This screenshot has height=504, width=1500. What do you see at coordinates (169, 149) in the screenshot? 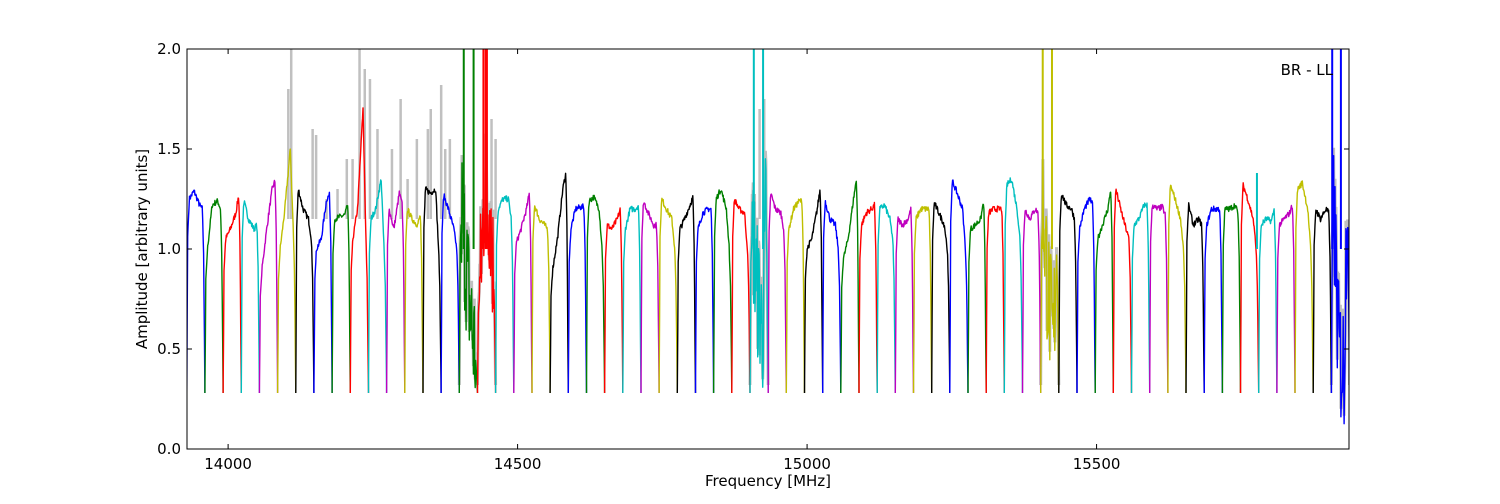
I see `y-tick-label: 1.5` at bounding box center [169, 149].